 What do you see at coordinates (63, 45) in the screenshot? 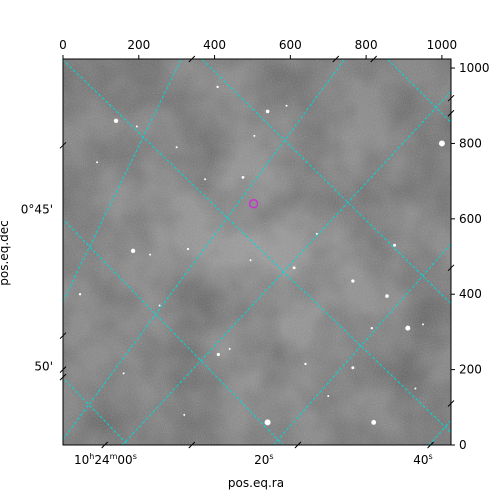
I see `top-tick-label: 0` at bounding box center [63, 45].